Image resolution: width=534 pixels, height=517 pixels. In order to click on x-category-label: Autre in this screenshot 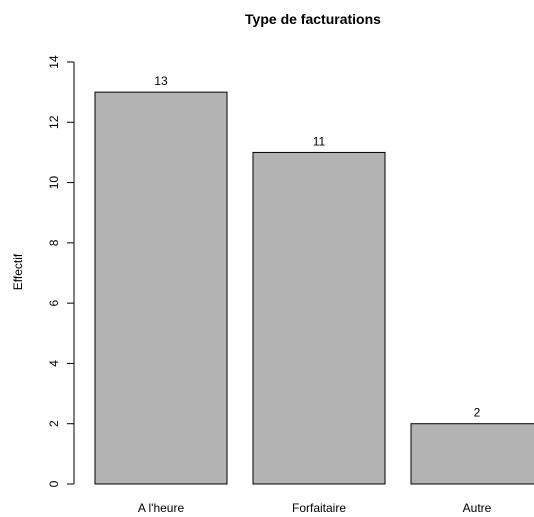, I will do `click(477, 508)`.